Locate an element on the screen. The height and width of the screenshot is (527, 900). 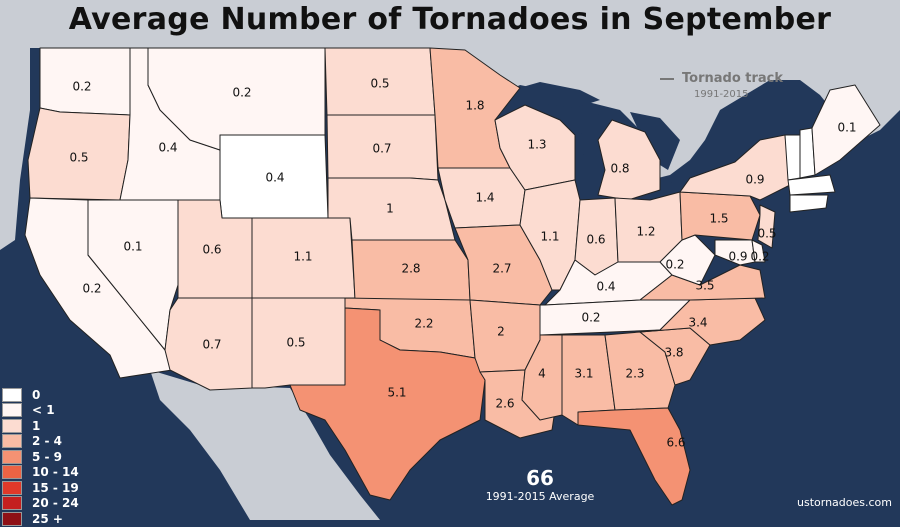
legend-item: 5 - 9 is located at coordinates (40, 457).